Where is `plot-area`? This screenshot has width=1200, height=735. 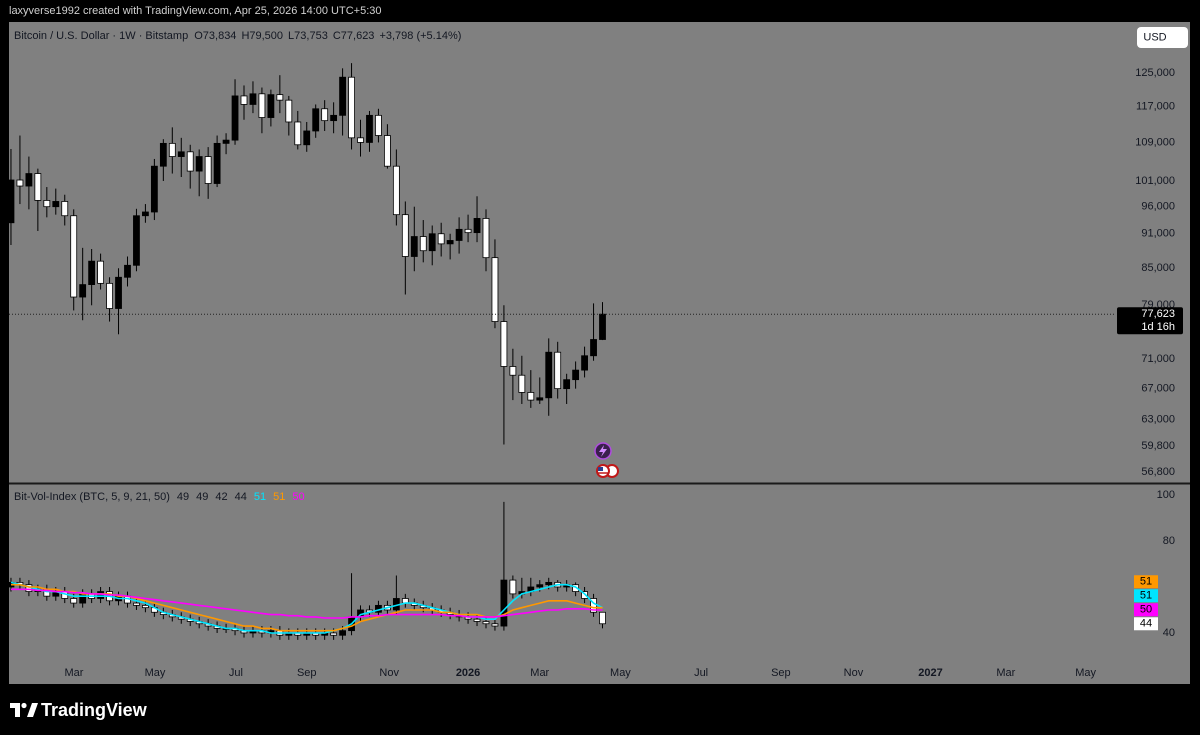 plot-area is located at coordinates (307, 570).